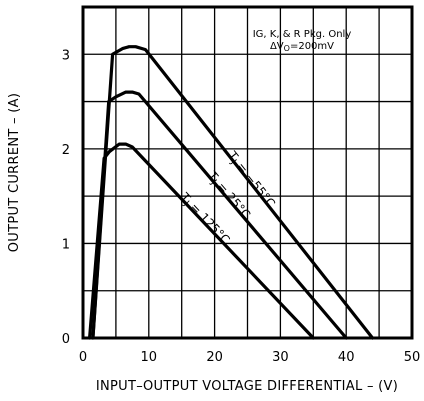  What do you see at coordinates (14, 172) in the screenshot?
I see `y-axis-label: OUTPUT CURRENT – (A)` at bounding box center [14, 172].